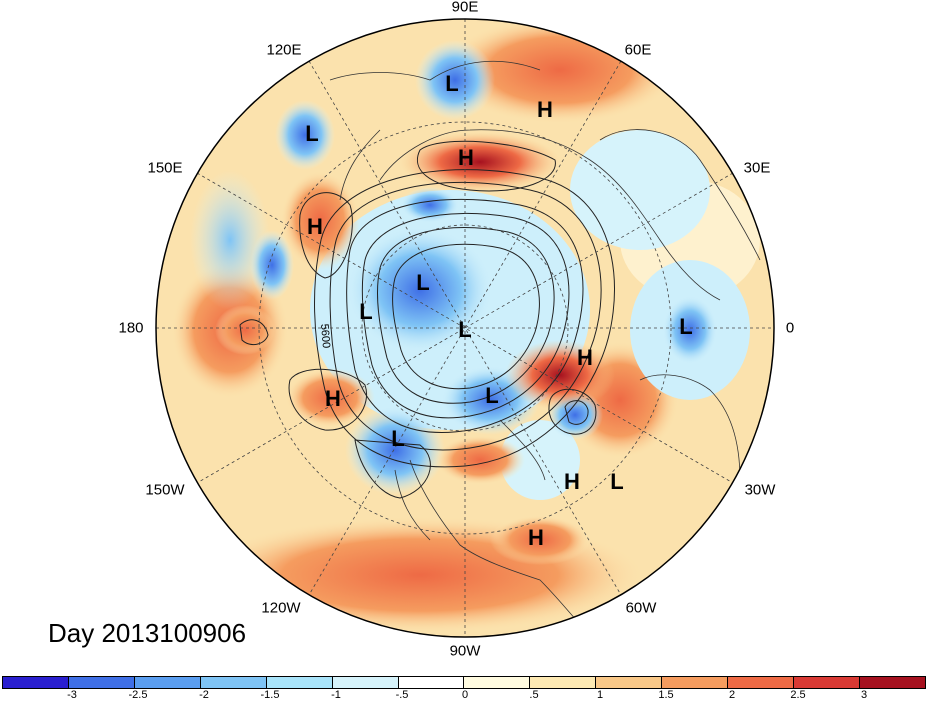 This screenshot has width=928, height=702. What do you see at coordinates (138, 695) in the screenshot?
I see `colorbar-tick-label: -2.5` at bounding box center [138, 695].